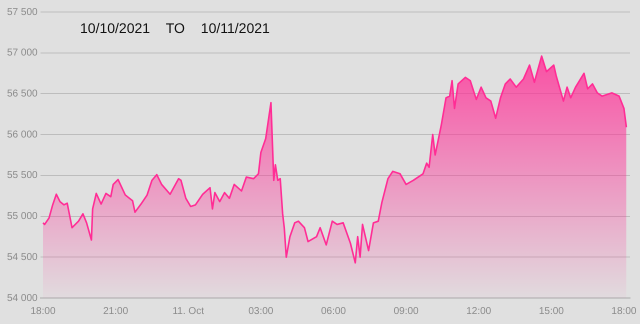  What do you see at coordinates (175, 28) in the screenshot?
I see `text: 10/10/2021 TO 10/11/2021` at bounding box center [175, 28].